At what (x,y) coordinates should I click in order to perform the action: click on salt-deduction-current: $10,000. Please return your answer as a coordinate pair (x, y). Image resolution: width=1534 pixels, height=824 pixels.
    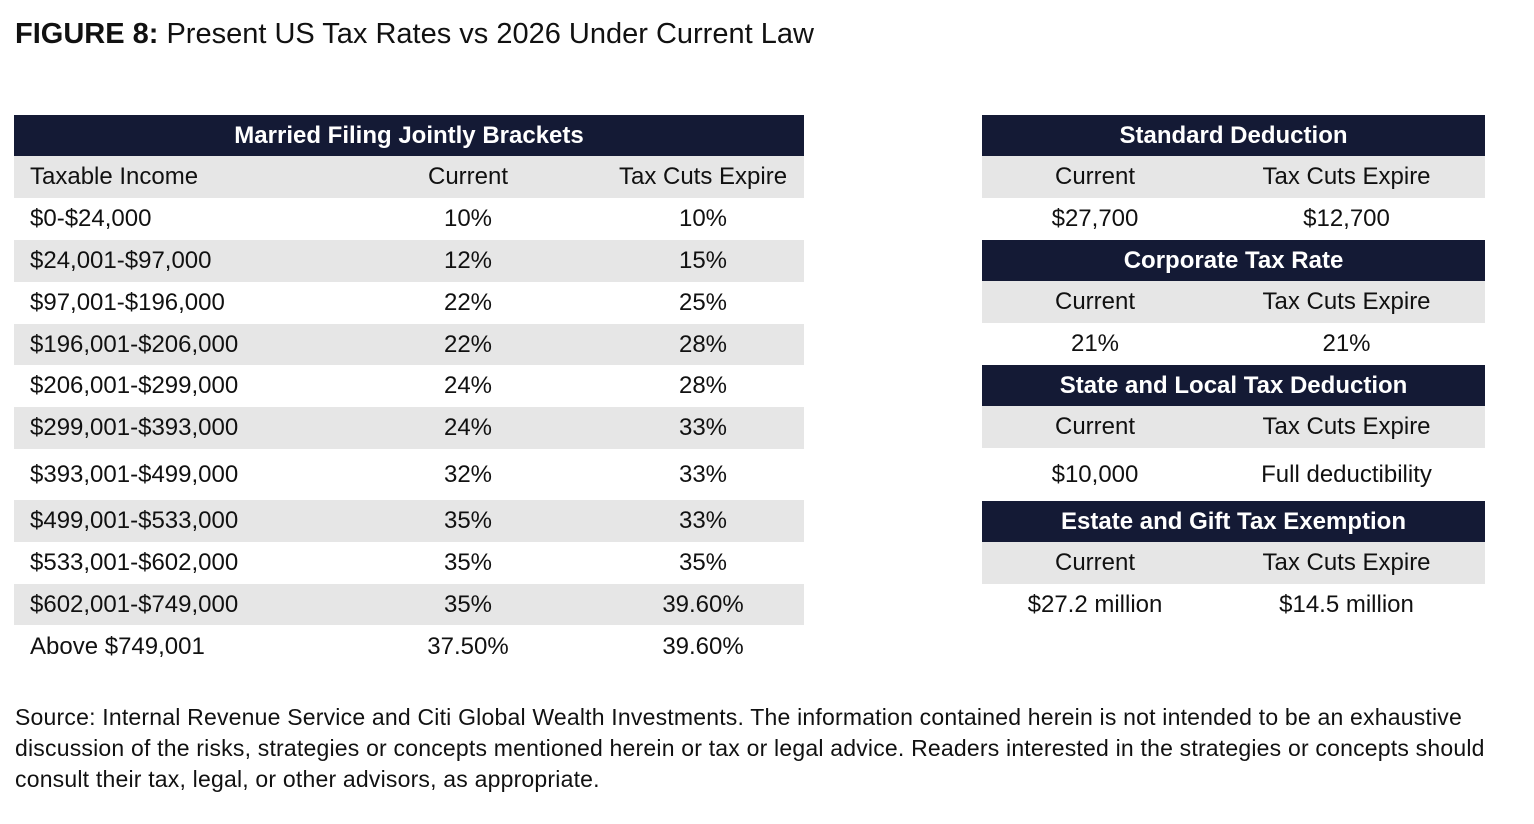
    Looking at the image, I should click on (1095, 474).